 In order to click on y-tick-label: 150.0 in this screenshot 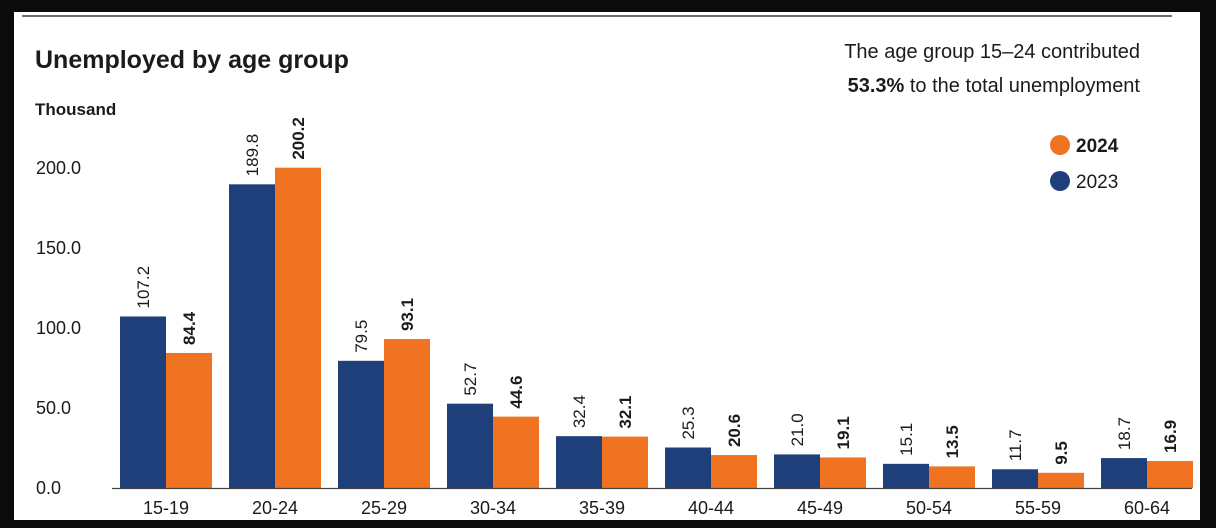, I will do `click(58, 248)`.